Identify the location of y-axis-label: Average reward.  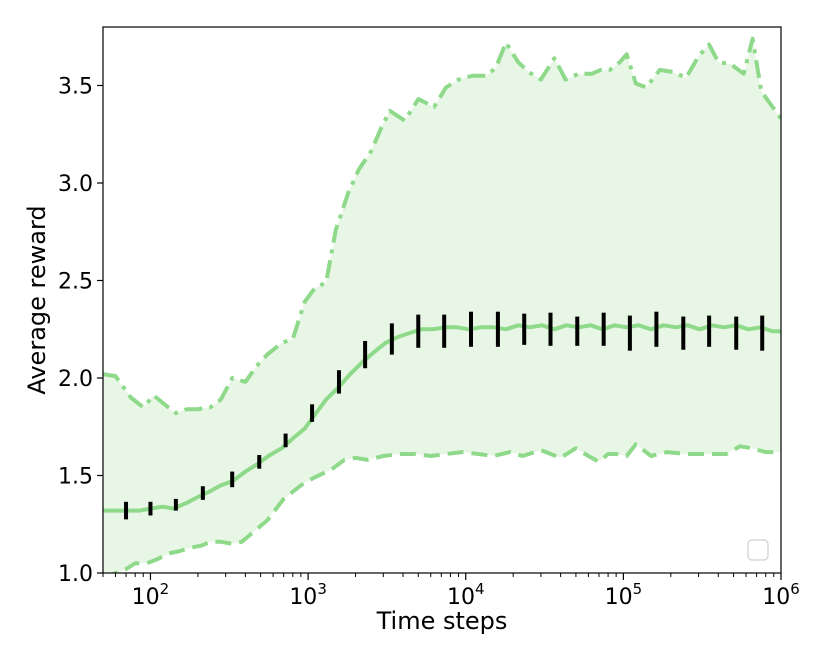
(37, 299).